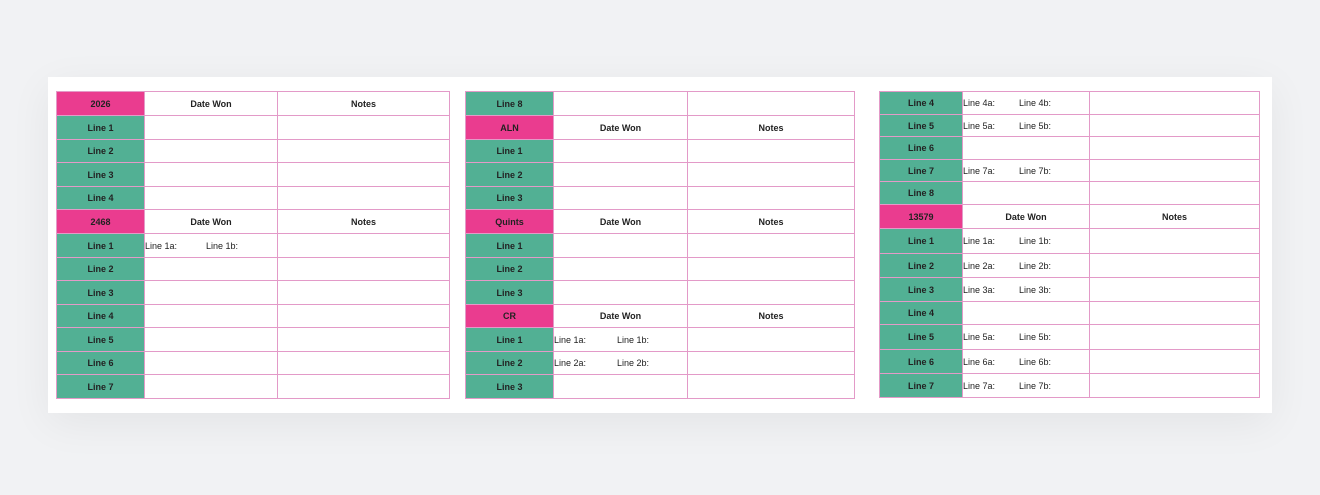  I want to click on sub-line-a: Line 2a:, so click(979, 265).